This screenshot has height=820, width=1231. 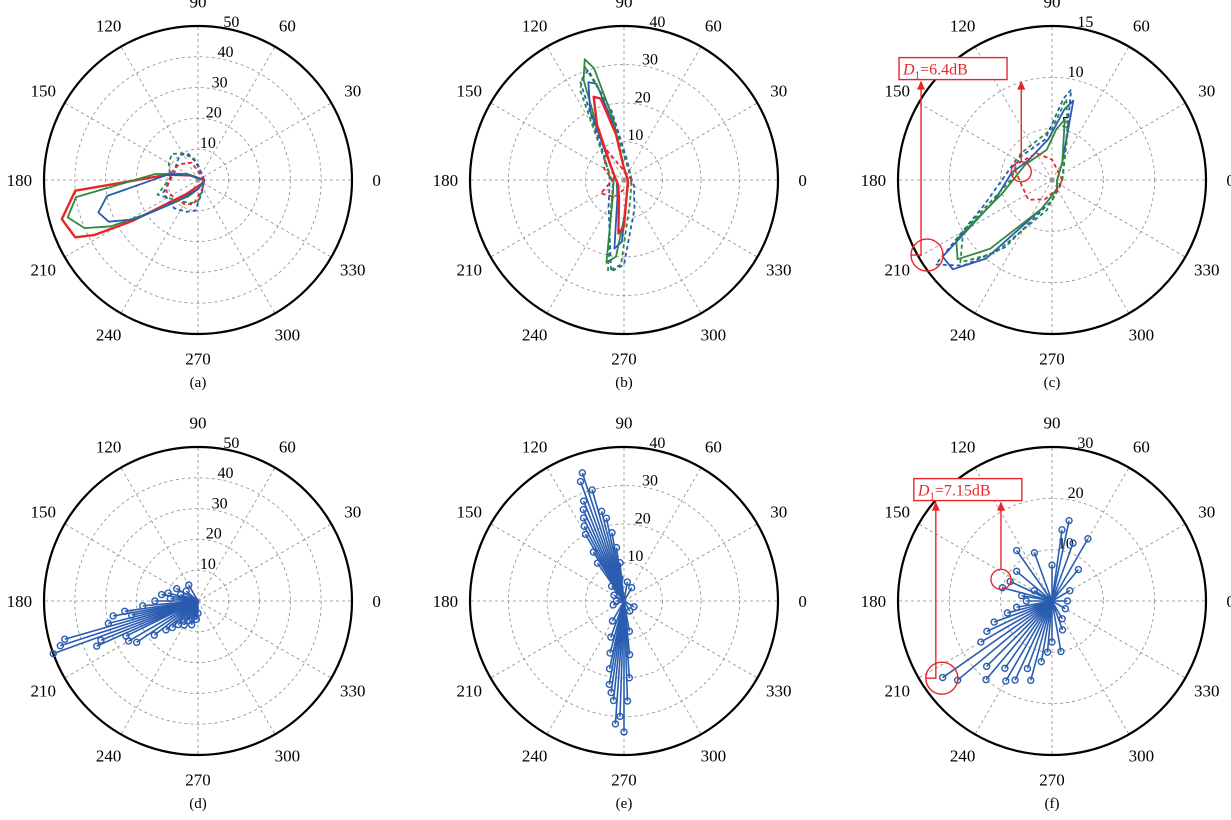 I want to click on panel-caption: (d), so click(x=198, y=804).